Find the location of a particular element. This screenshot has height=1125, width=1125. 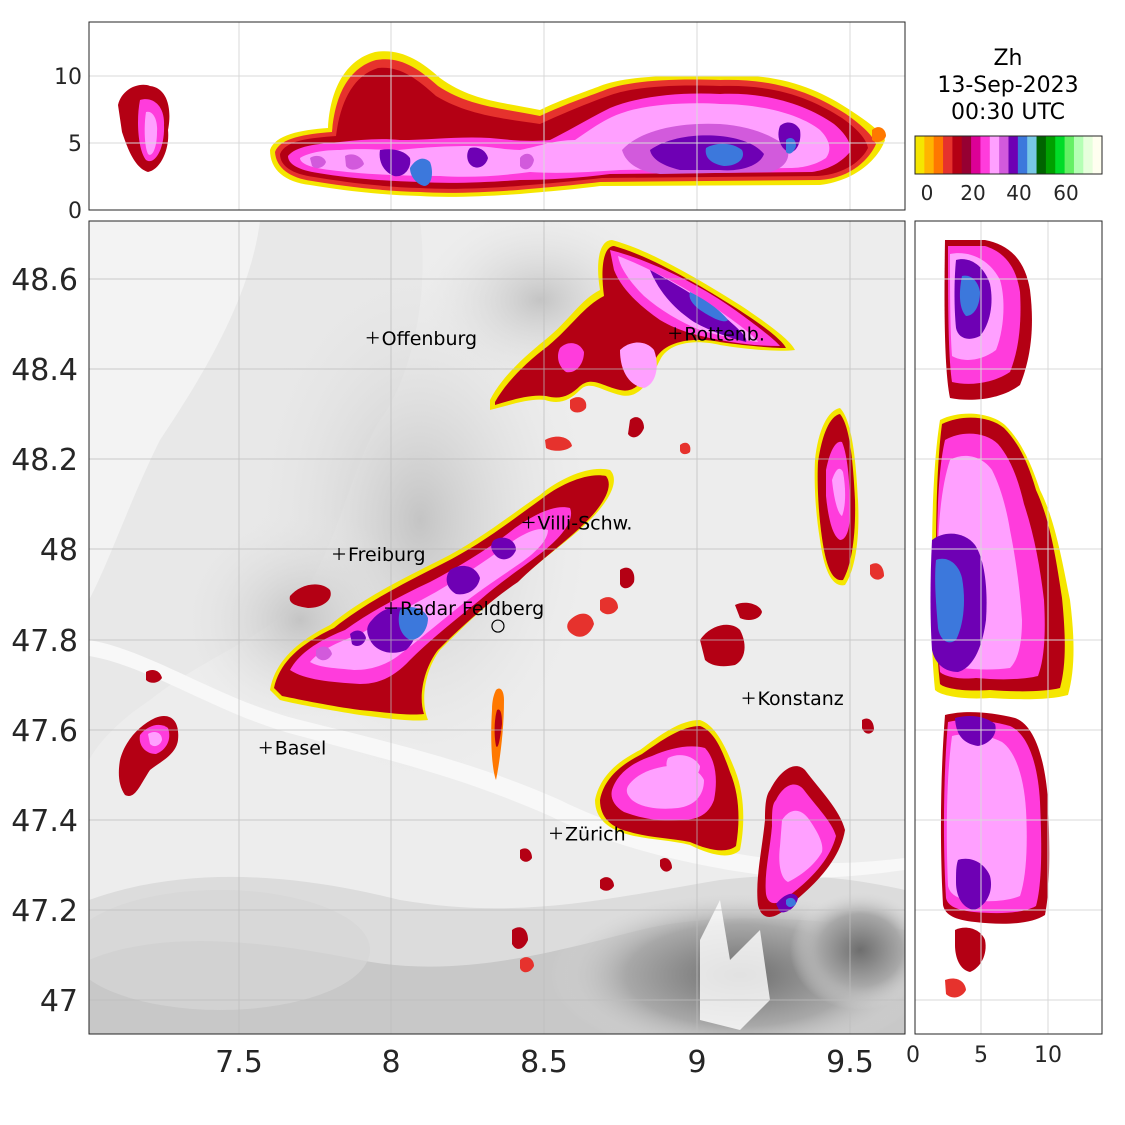

variable-title: Zh is located at coordinates (1007, 58).